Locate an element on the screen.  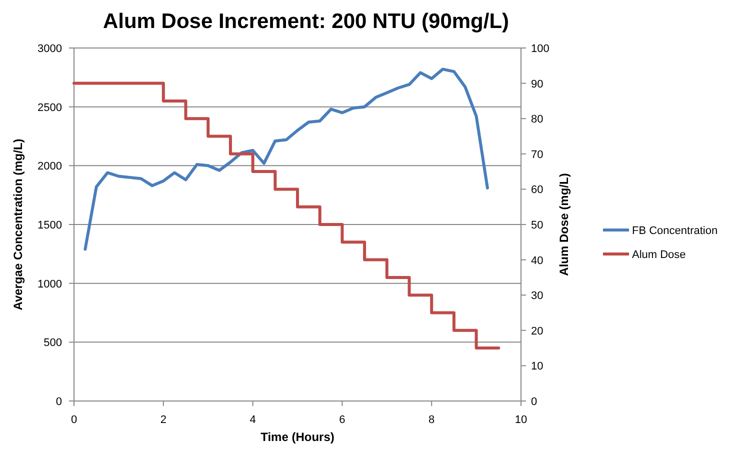
y2-tick-label: 40 is located at coordinates (537, 260).